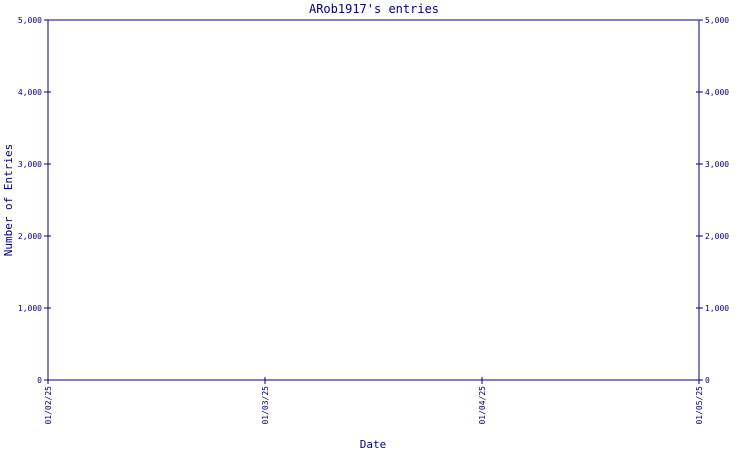  Describe the element at coordinates (30, 164) in the screenshot. I see `y-tick-label-left: 3,000` at that location.